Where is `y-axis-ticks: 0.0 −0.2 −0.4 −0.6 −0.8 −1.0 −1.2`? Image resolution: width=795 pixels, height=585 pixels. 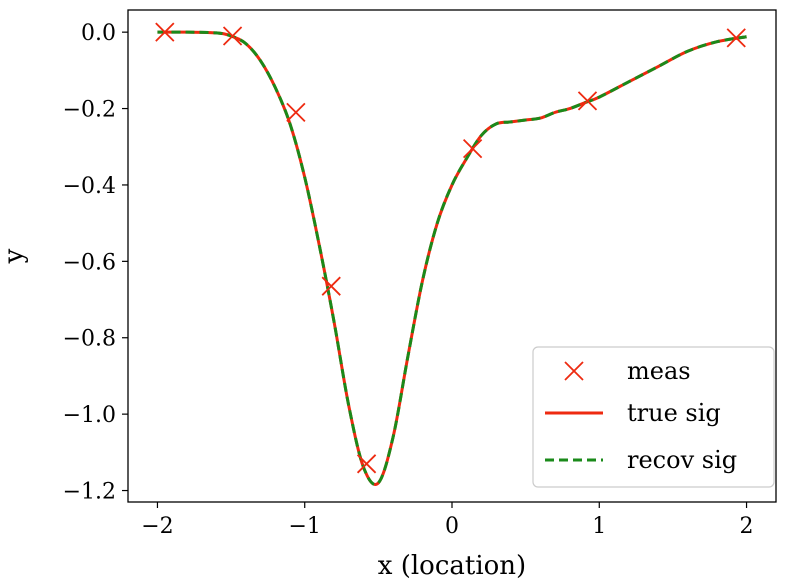
y-axis-ticks: 0.0 −0.2 −0.4 −0.6 −0.8 −1.0 −1.2 is located at coordinates (95, 263).